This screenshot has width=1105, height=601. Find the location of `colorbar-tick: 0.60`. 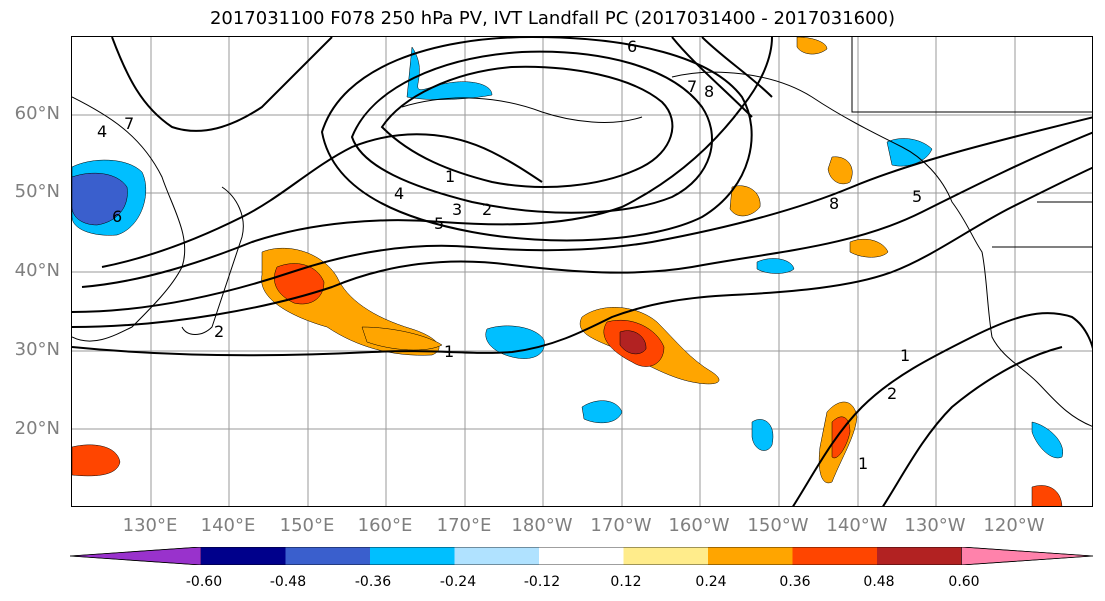

colorbar-tick: 0.60 is located at coordinates (964, 582).